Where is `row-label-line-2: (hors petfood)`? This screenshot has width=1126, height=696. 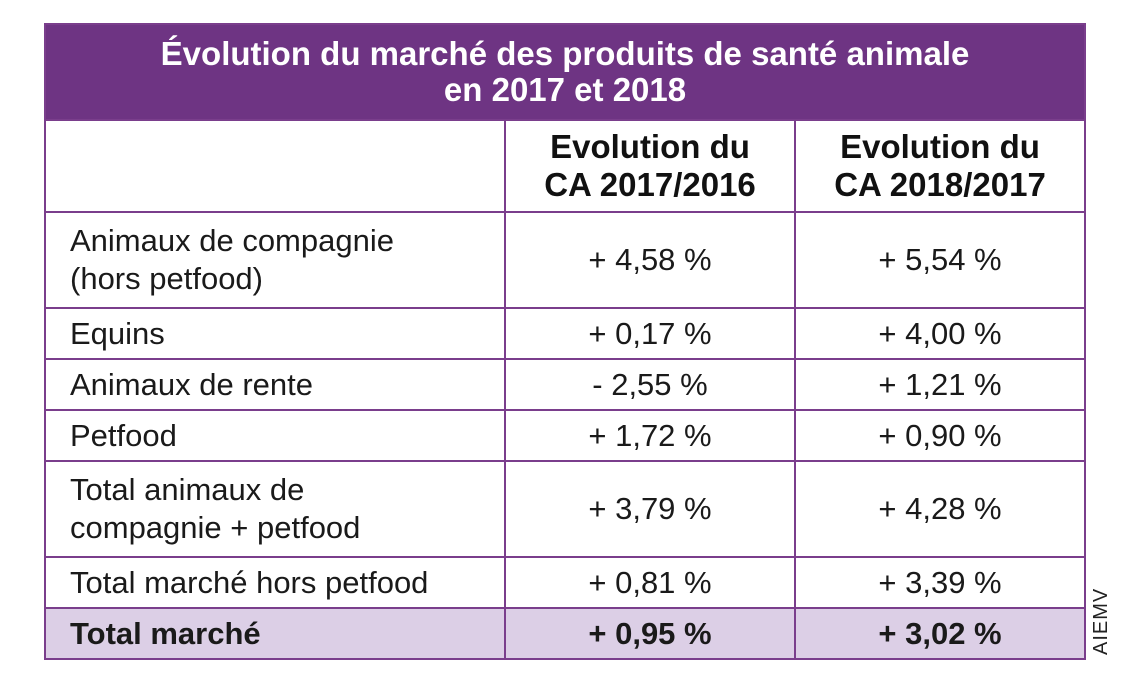 row-label-line-2: (hors petfood) is located at coordinates (166, 278).